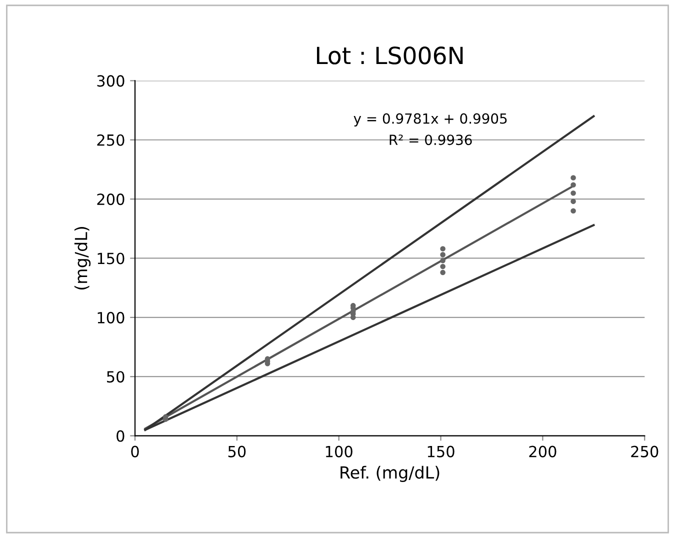 This screenshot has height=538, width=675. I want to click on y-tick-label: 100, so click(111, 318).